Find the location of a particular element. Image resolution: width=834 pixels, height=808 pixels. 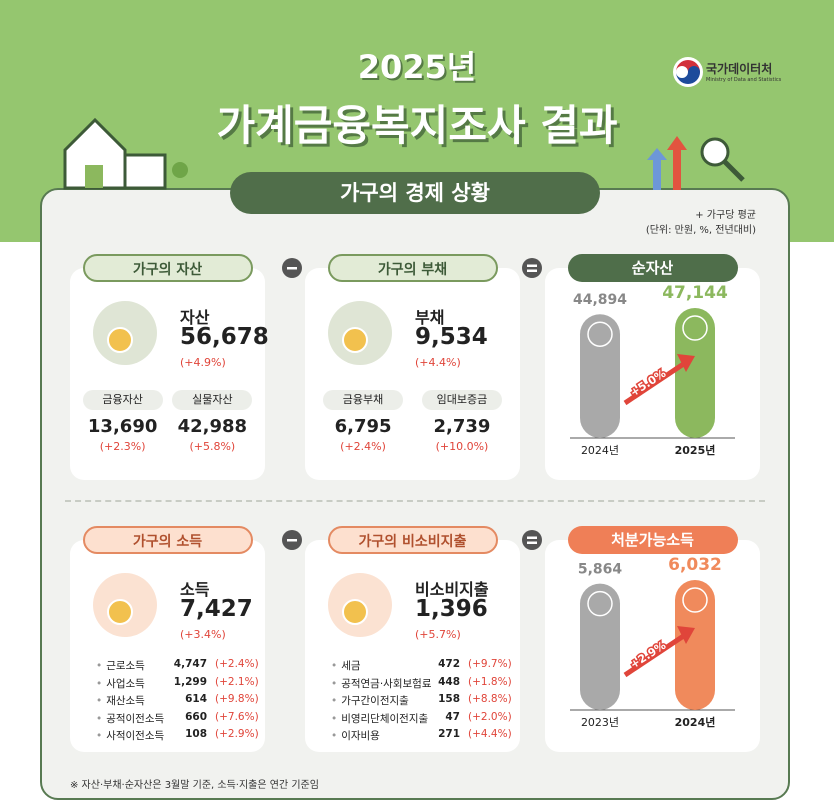

item-value: 271 is located at coordinates (449, 734).